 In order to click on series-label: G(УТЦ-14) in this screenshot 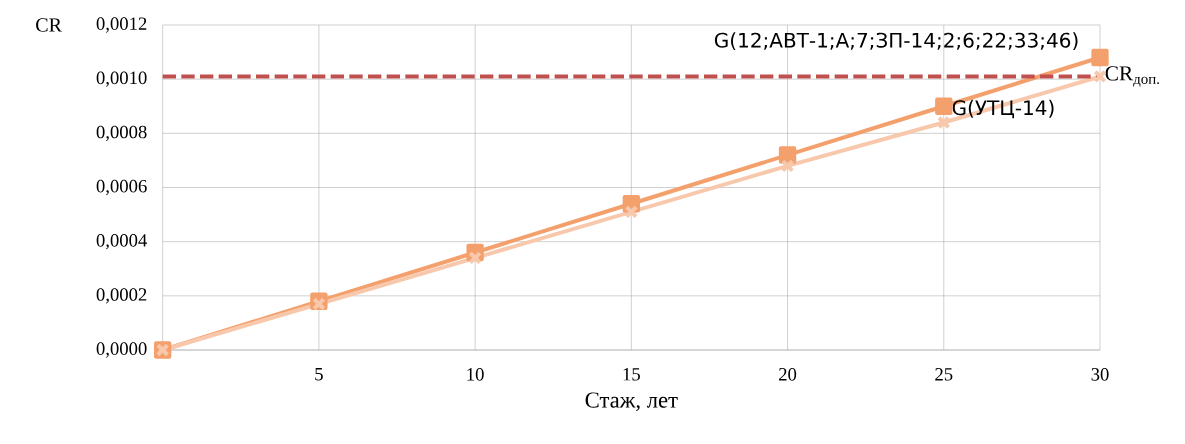, I will do `click(1003, 109)`.